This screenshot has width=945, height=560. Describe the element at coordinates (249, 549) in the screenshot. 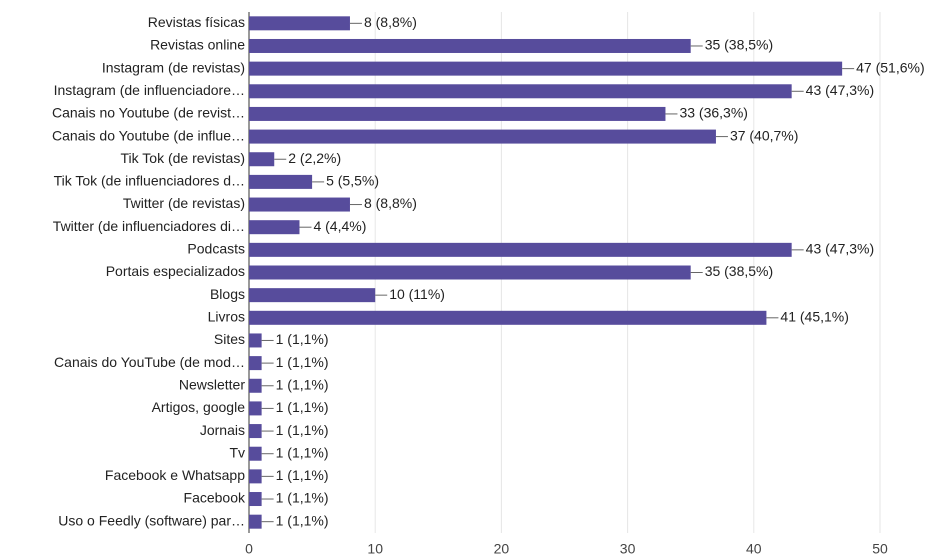

I see `x-tick-label: 0` at that location.